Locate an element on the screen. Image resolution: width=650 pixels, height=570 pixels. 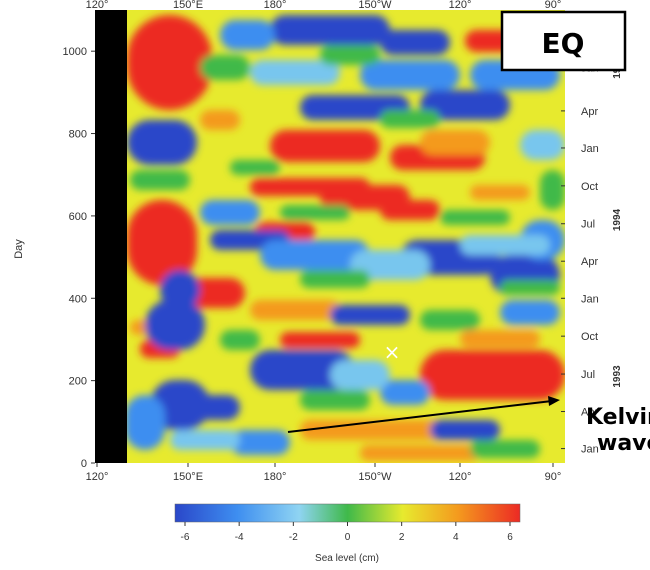
year-label: 1994 is located at coordinates (617, 219).